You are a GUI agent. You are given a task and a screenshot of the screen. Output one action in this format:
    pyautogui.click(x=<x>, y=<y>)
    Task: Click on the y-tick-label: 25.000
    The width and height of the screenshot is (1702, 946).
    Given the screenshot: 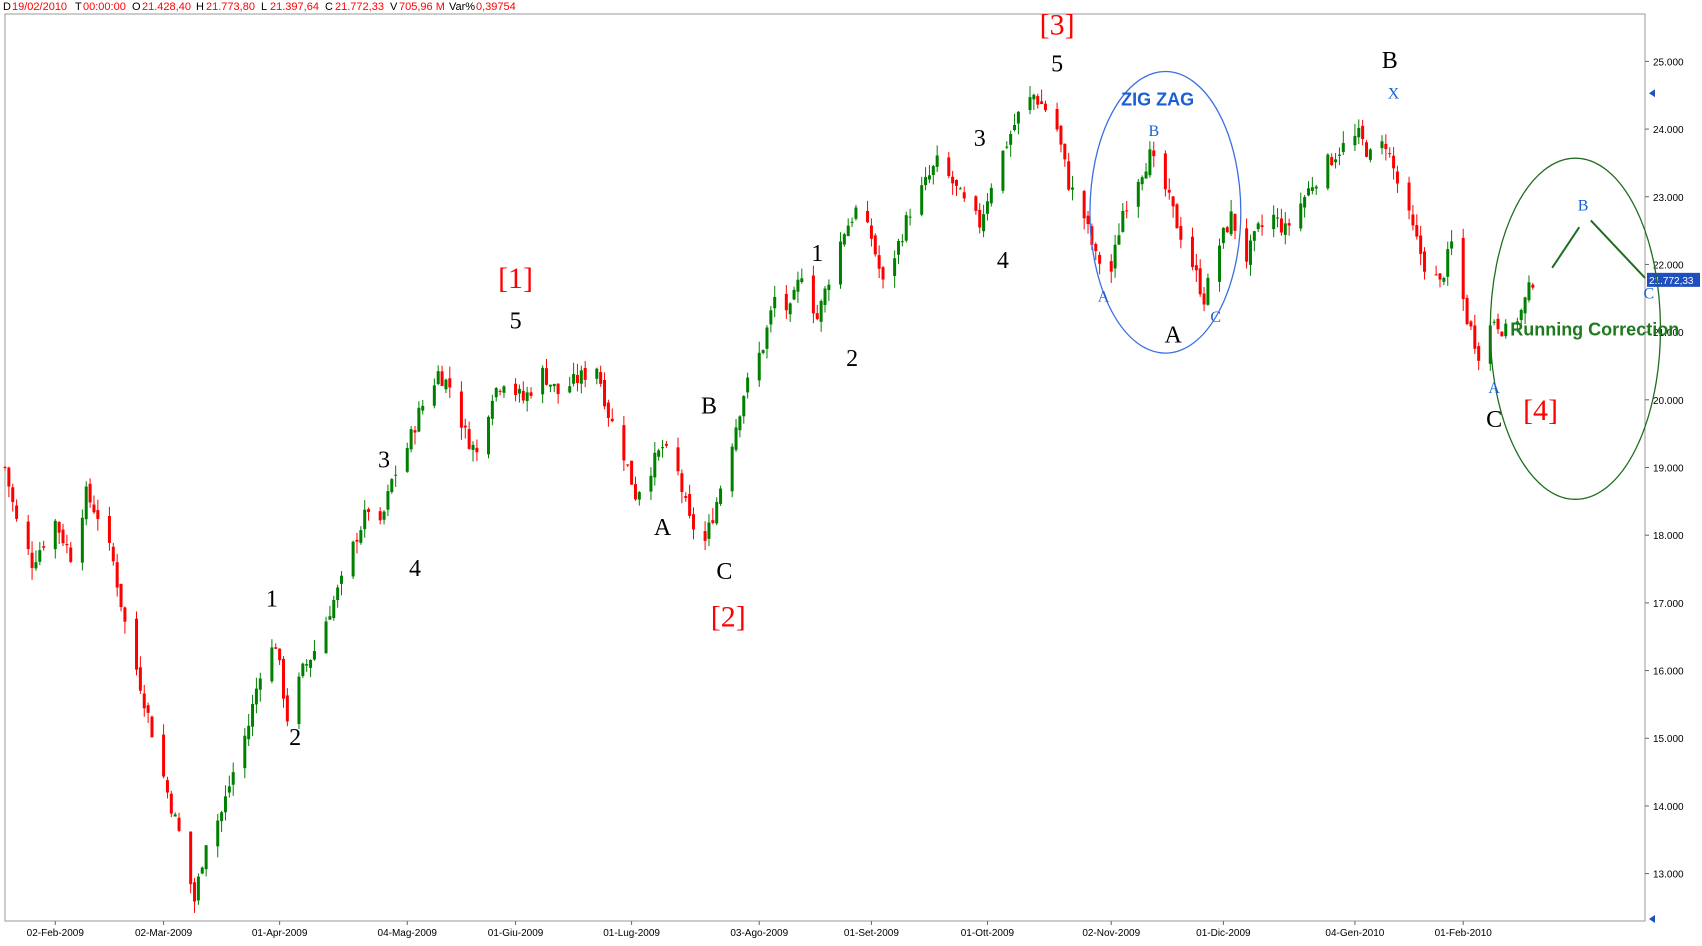 What is the action you would take?
    pyautogui.click(x=1668, y=62)
    